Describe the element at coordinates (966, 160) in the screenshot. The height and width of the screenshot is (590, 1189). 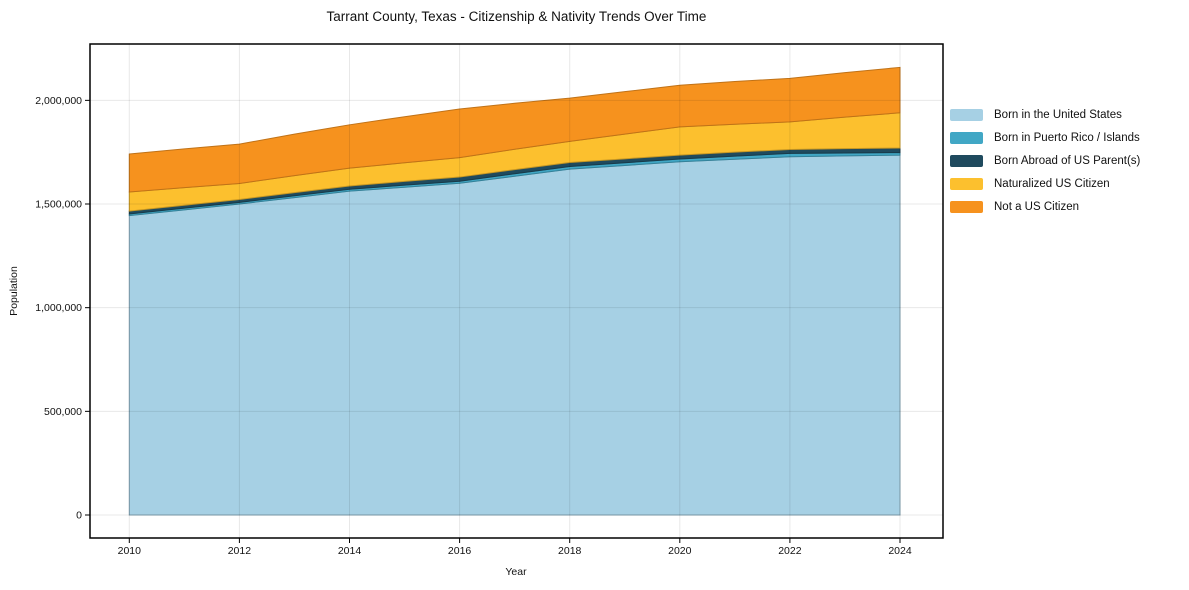
I see `legend-swatch-born-abroad-of-us-parents` at that location.